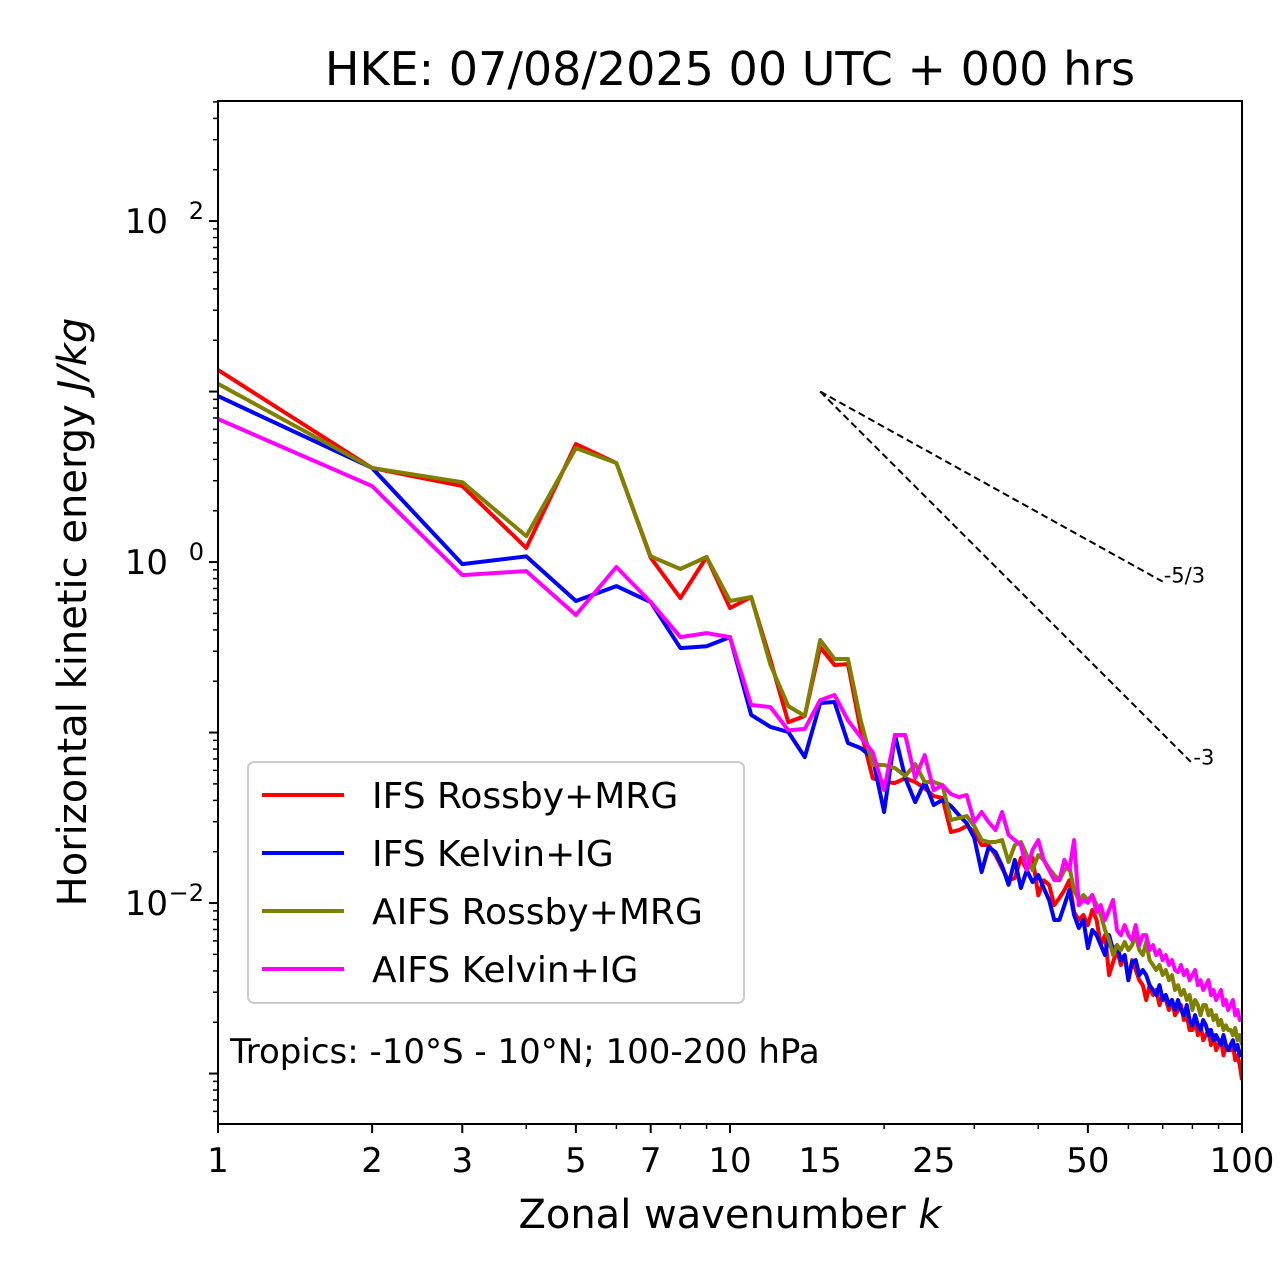 This screenshot has height=1288, width=1280. What do you see at coordinates (372, 1161) in the screenshot?
I see `x-tick-label: 2` at bounding box center [372, 1161].